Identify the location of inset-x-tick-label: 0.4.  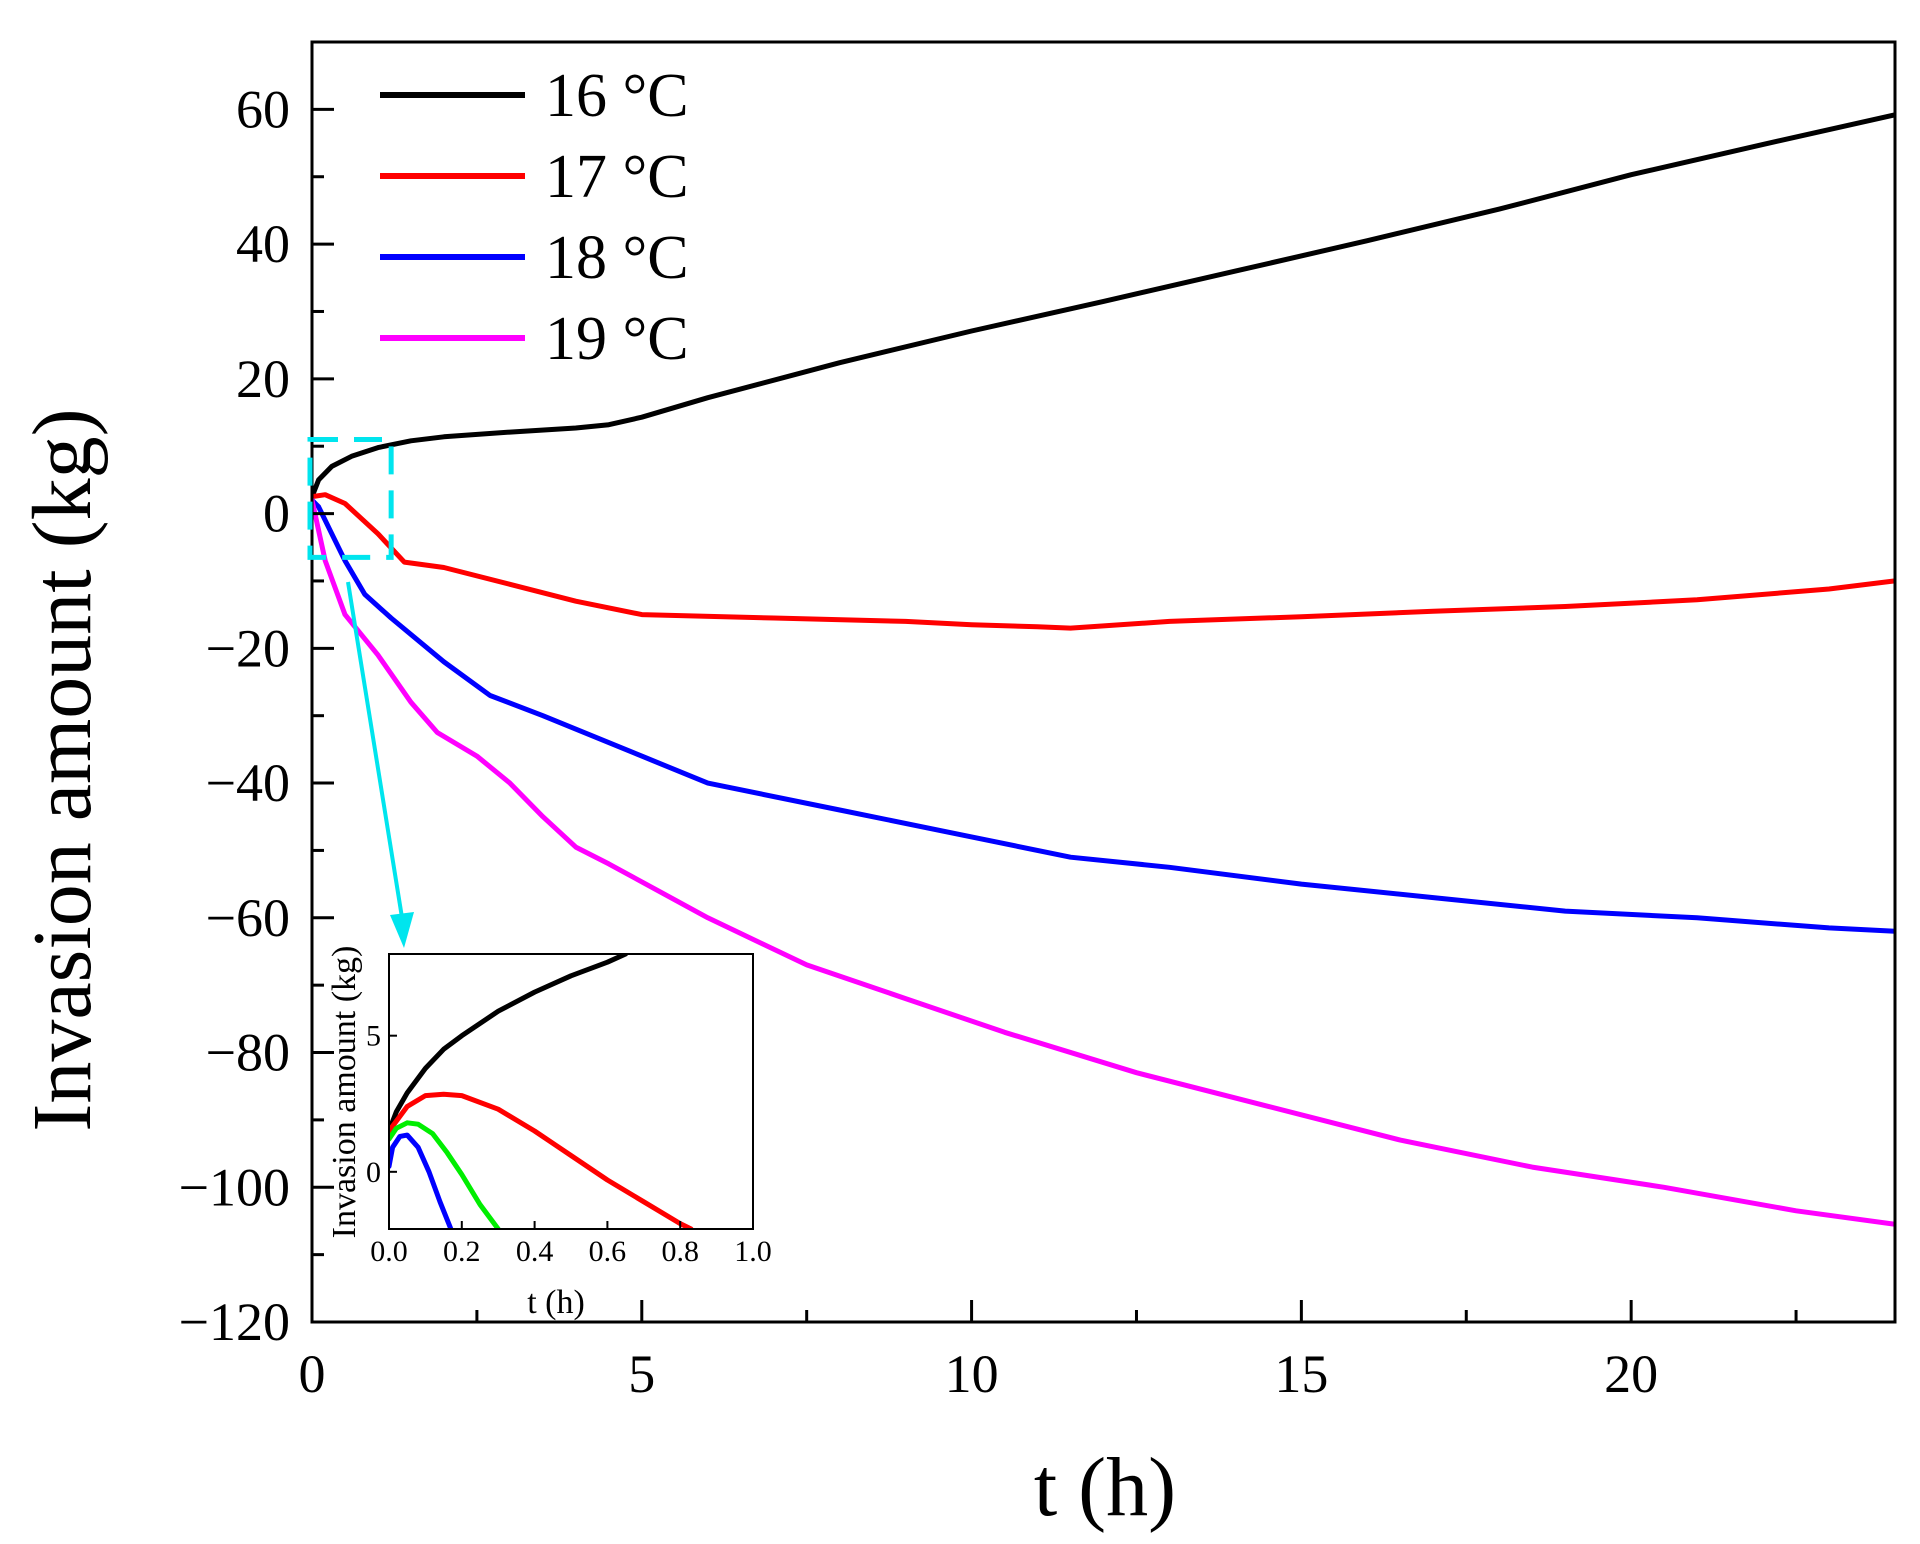
(535, 1251).